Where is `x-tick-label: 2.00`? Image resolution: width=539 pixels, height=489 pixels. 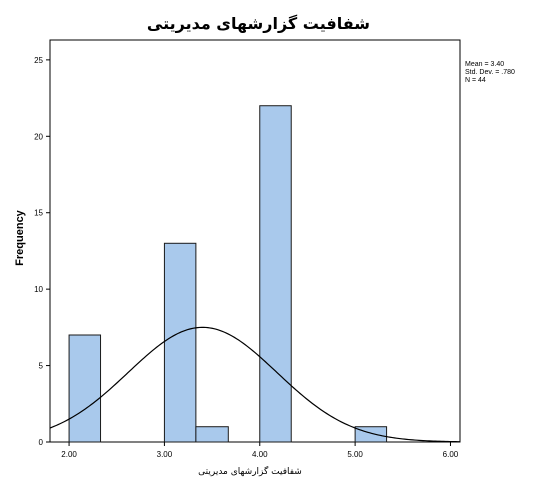
x-tick-label: 2.00 is located at coordinates (69, 454).